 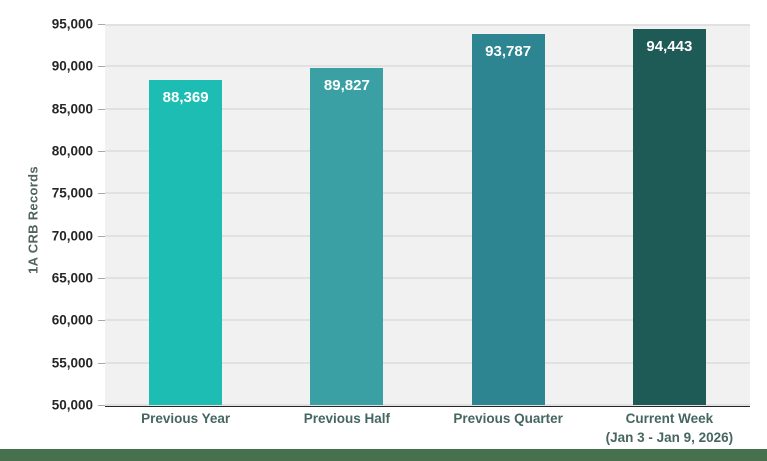 I want to click on bar-value-label: 88,369, so click(x=185, y=98).